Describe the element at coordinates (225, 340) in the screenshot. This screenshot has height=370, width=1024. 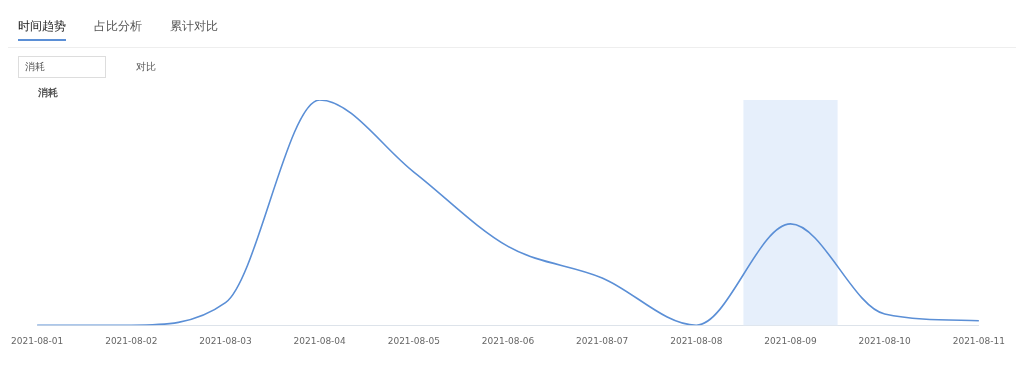
I see `x-tick-label: 2021-08-03` at that location.